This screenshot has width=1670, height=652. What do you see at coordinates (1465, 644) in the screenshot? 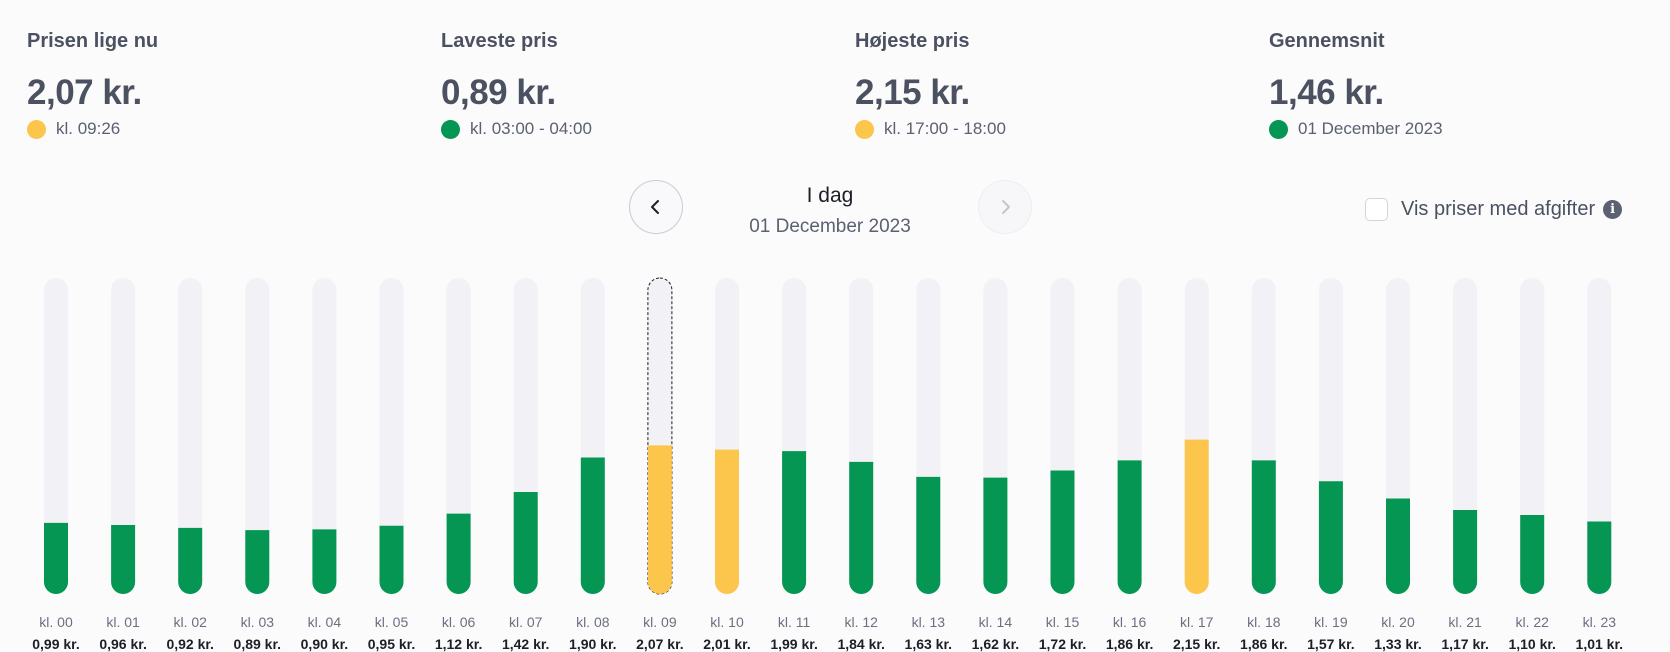
I see `hour-price-label: 1,17 kr.` at bounding box center [1465, 644].